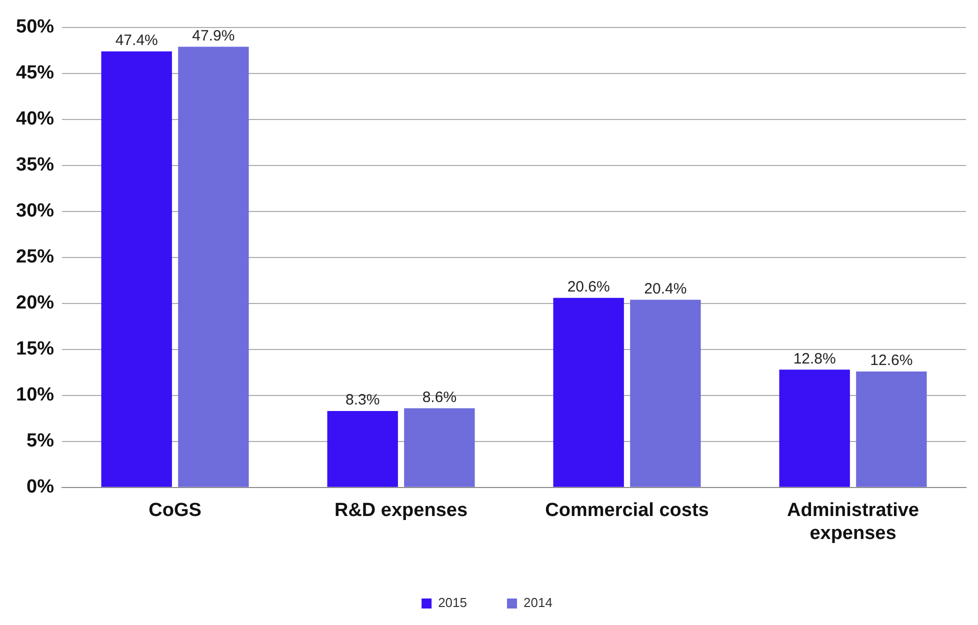  I want to click on data-label: 47.9%, so click(213, 35).